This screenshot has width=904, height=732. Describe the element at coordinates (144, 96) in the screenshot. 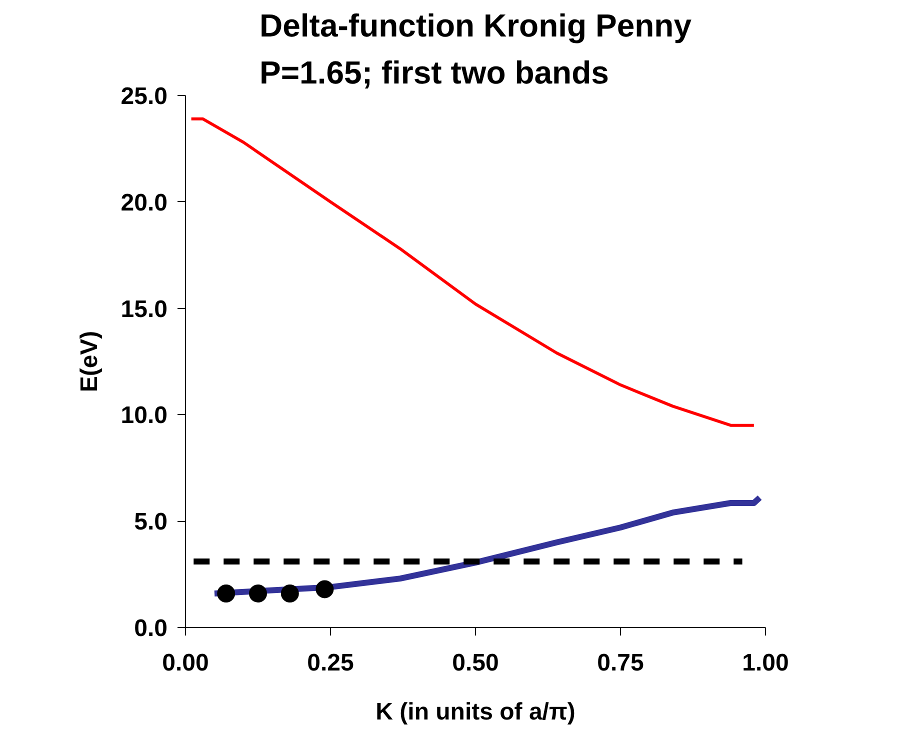

I see `y-tick-label: 25.0` at that location.